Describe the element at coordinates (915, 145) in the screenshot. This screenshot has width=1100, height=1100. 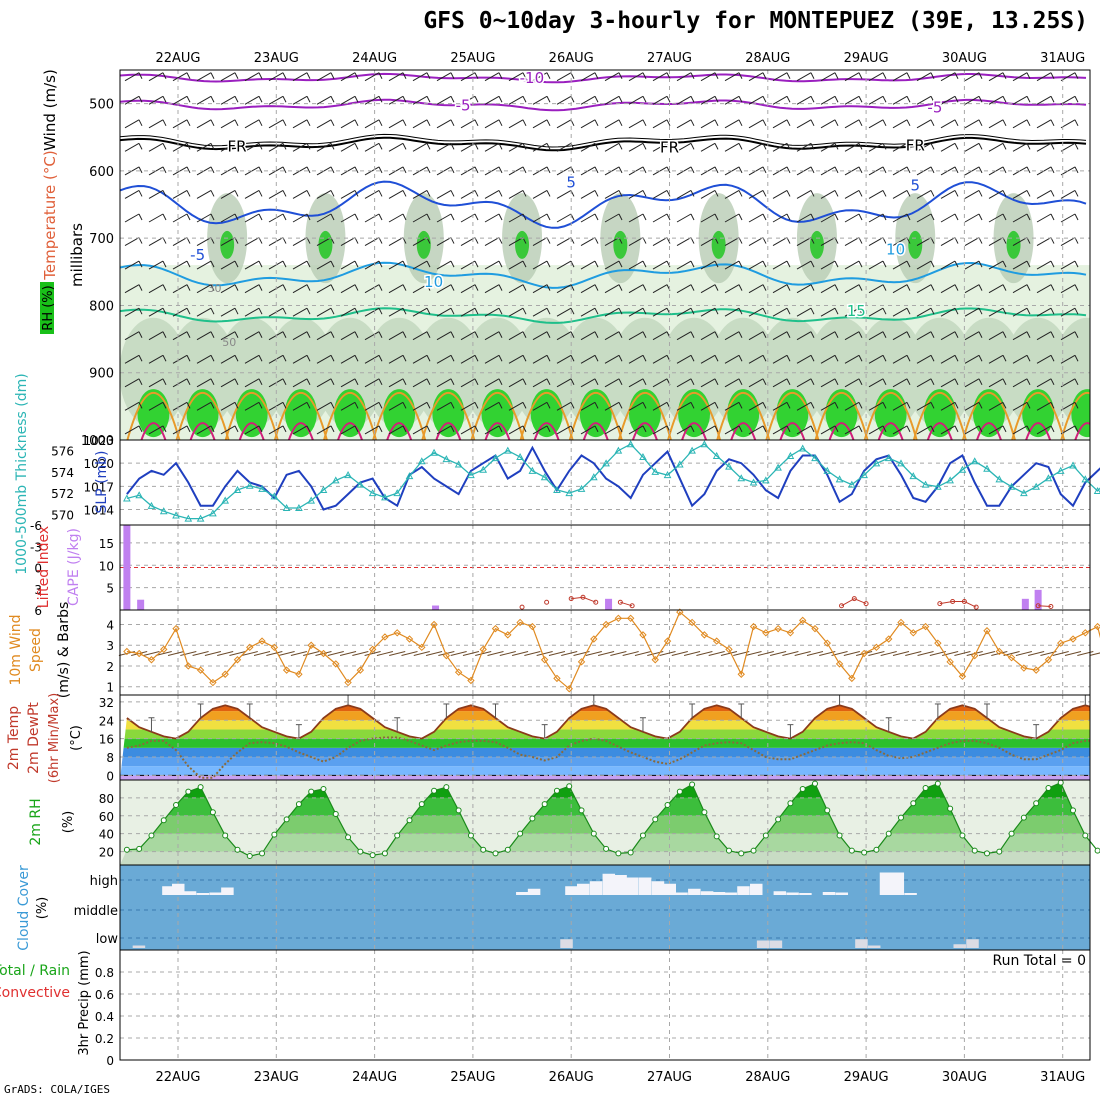
I see `contour-label: FR` at that location.